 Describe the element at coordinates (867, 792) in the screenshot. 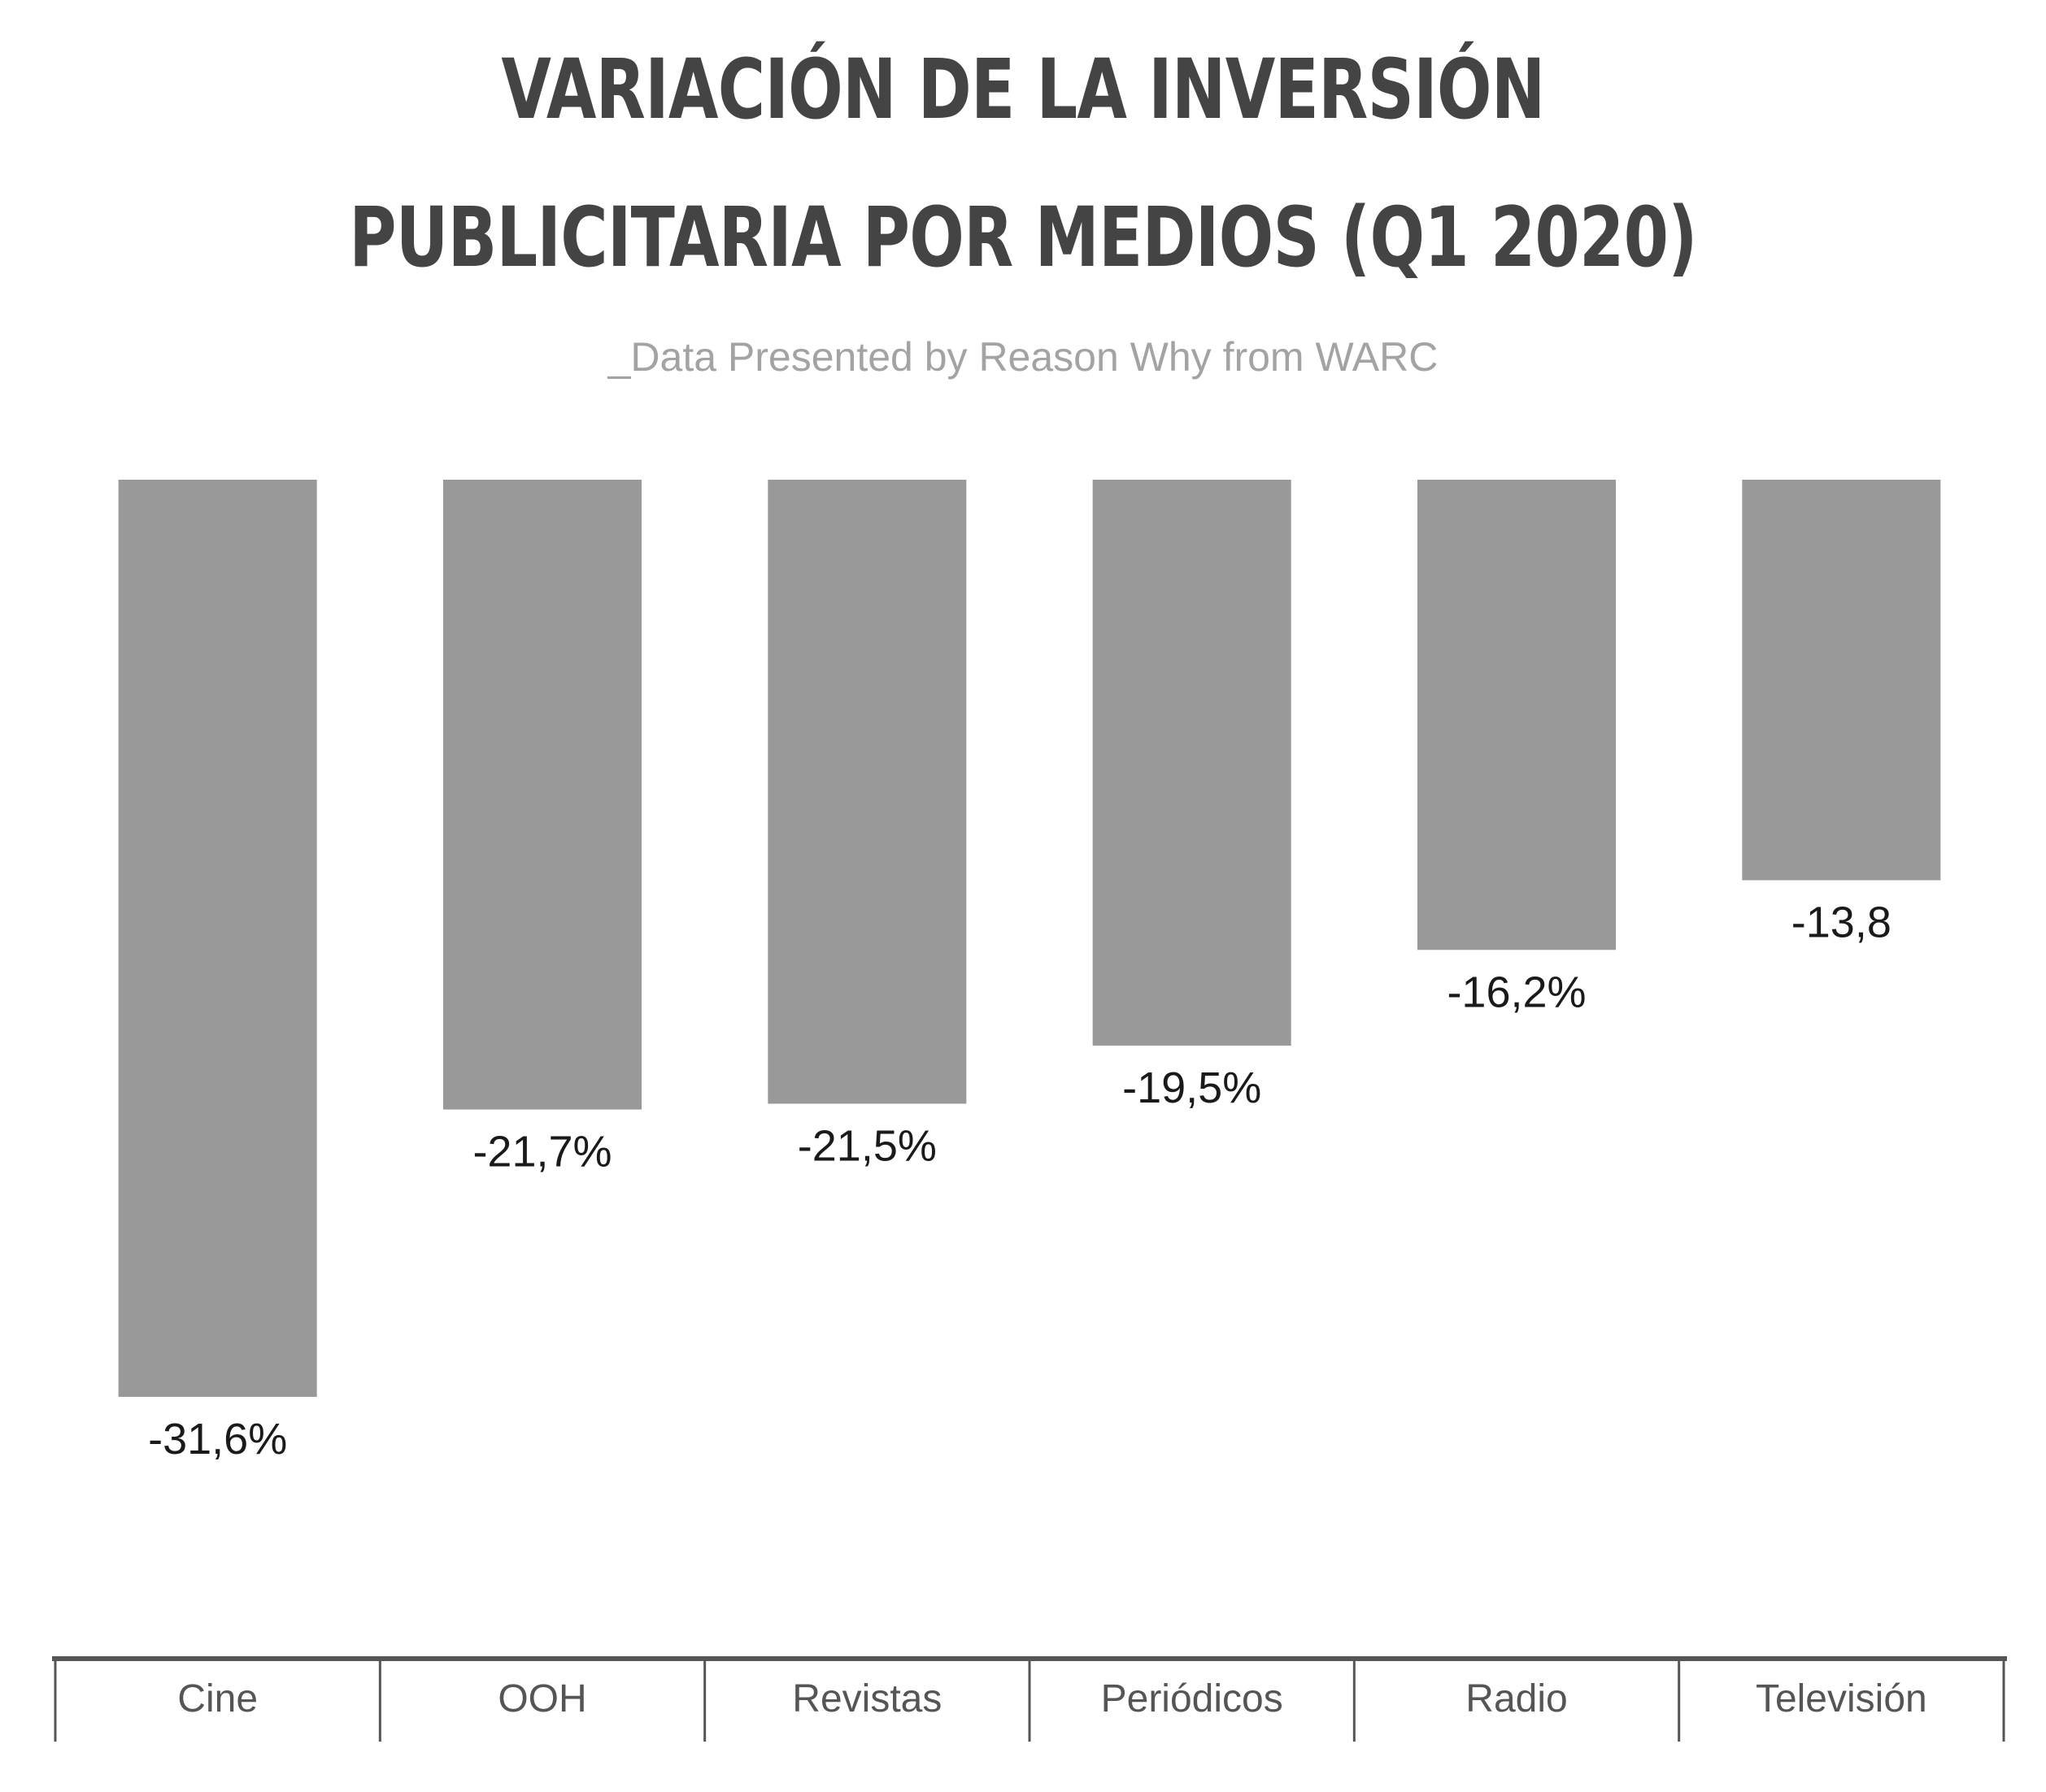

I see `bar-revistas` at that location.